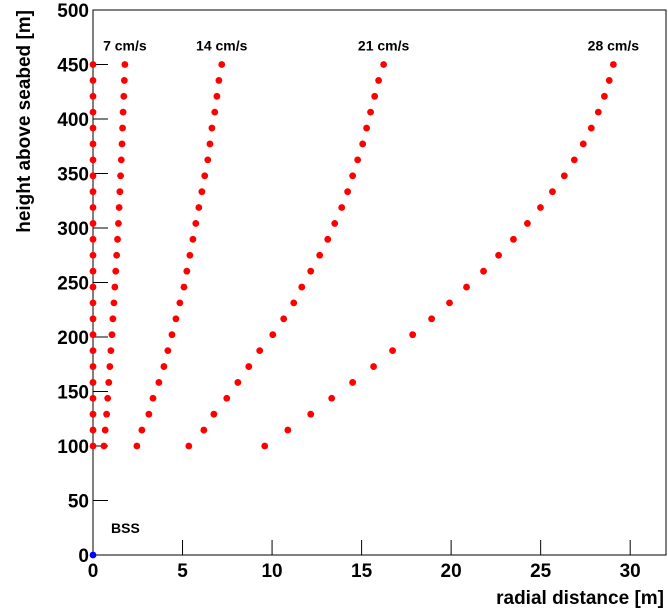 This screenshot has width=668, height=614. What do you see at coordinates (451, 571) in the screenshot?
I see `x-tick-label: 20` at bounding box center [451, 571].